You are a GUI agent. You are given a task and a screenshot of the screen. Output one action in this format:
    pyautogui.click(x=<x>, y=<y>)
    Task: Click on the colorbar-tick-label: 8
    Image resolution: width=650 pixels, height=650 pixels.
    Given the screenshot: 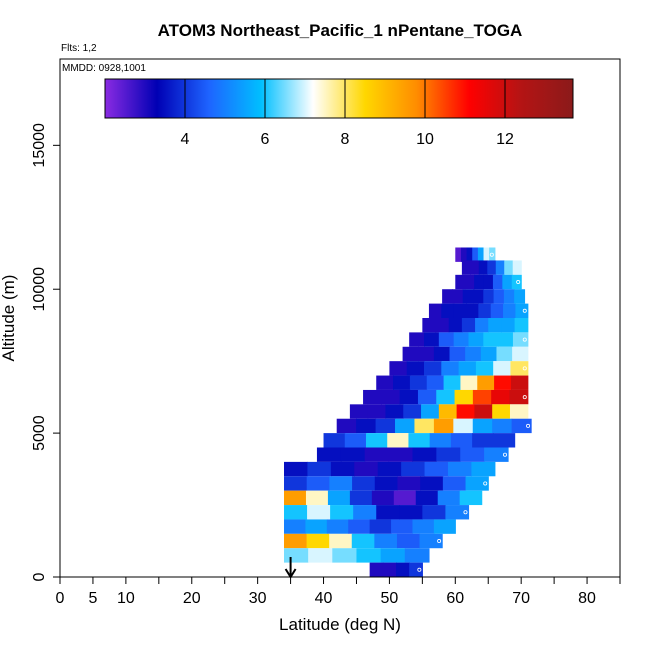 What is the action you would take?
    pyautogui.click(x=345, y=139)
    